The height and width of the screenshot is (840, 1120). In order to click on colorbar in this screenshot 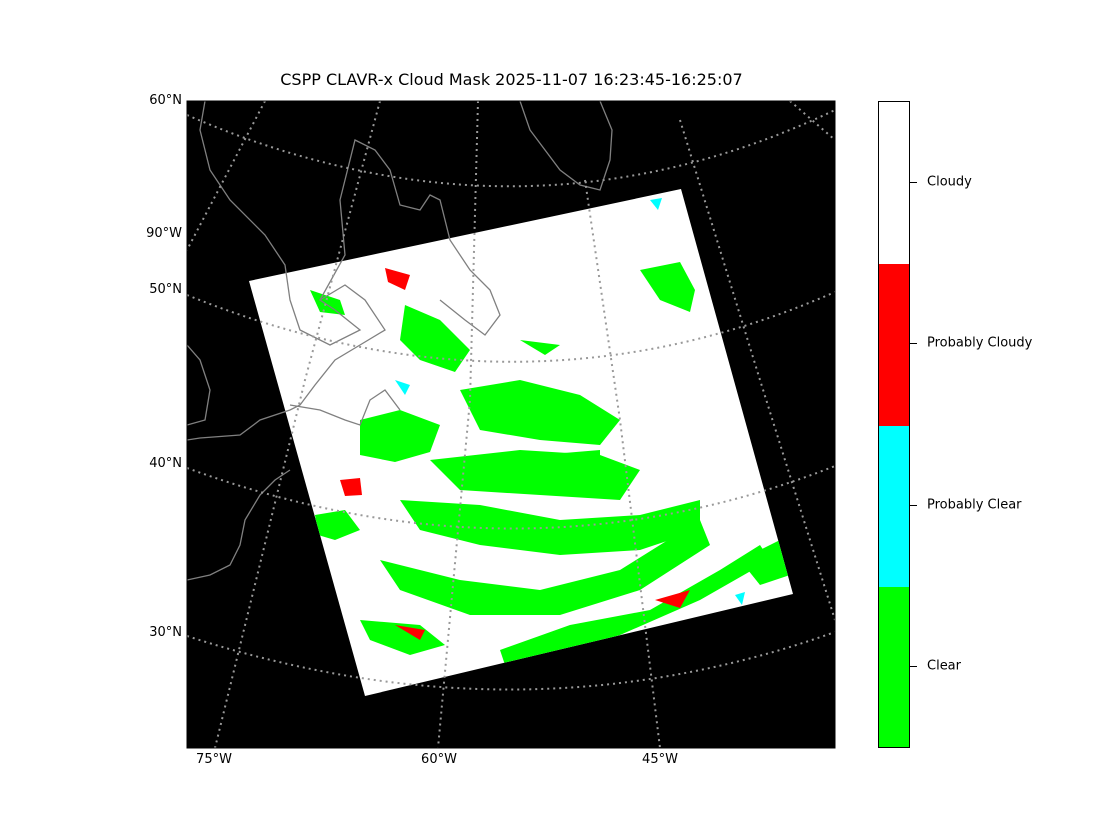, I will do `click(894, 424)`.